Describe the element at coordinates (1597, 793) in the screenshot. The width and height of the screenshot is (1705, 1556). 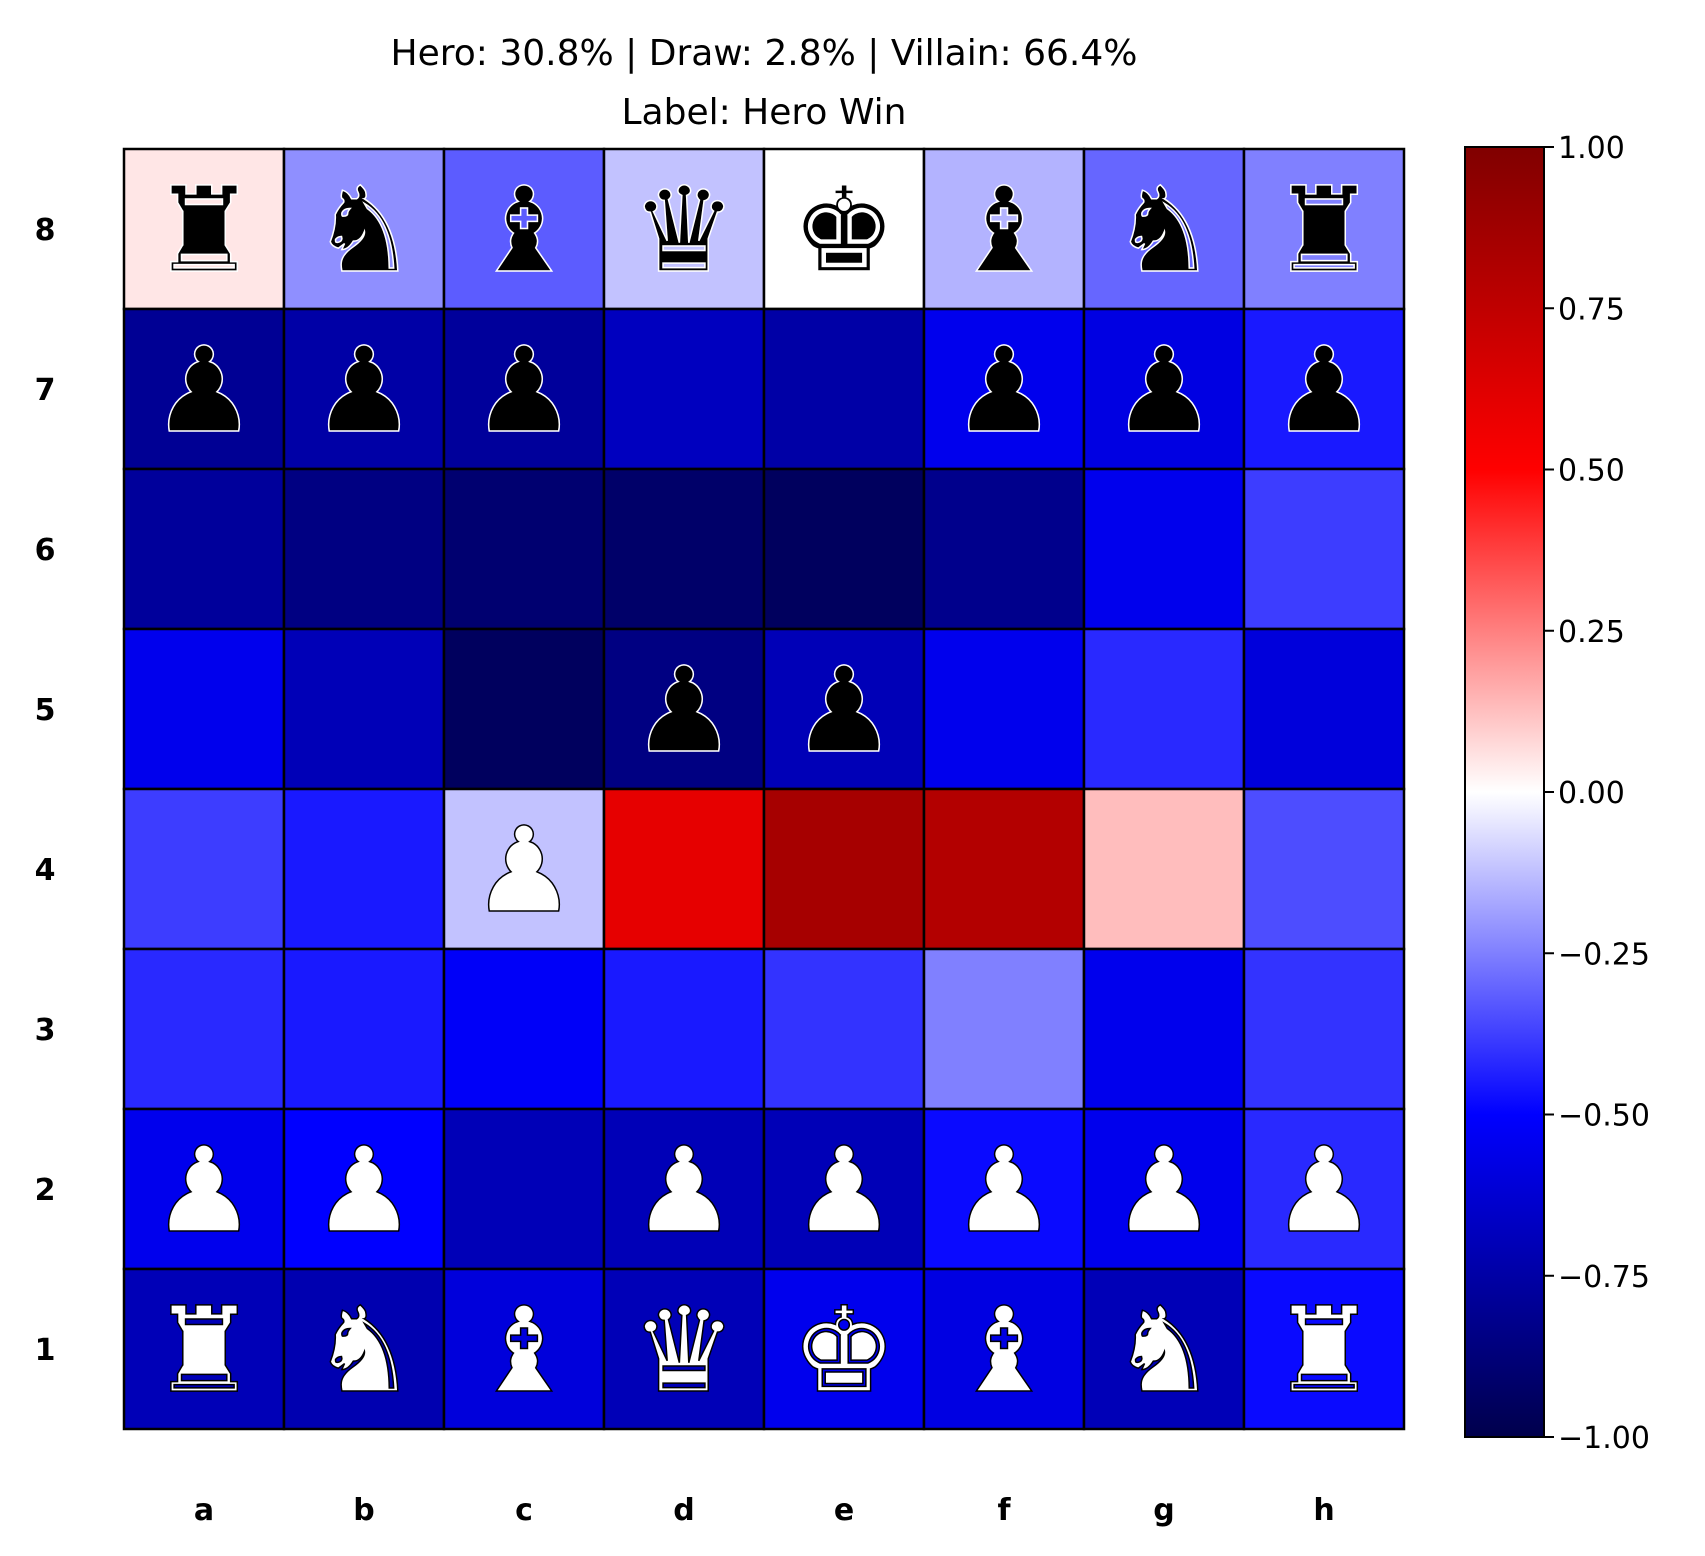
I see `colorbar-axis: 1.00 0.75 0.50 0.25 0.00 −0.25 −0.50 −0.75 −1.00` at that location.